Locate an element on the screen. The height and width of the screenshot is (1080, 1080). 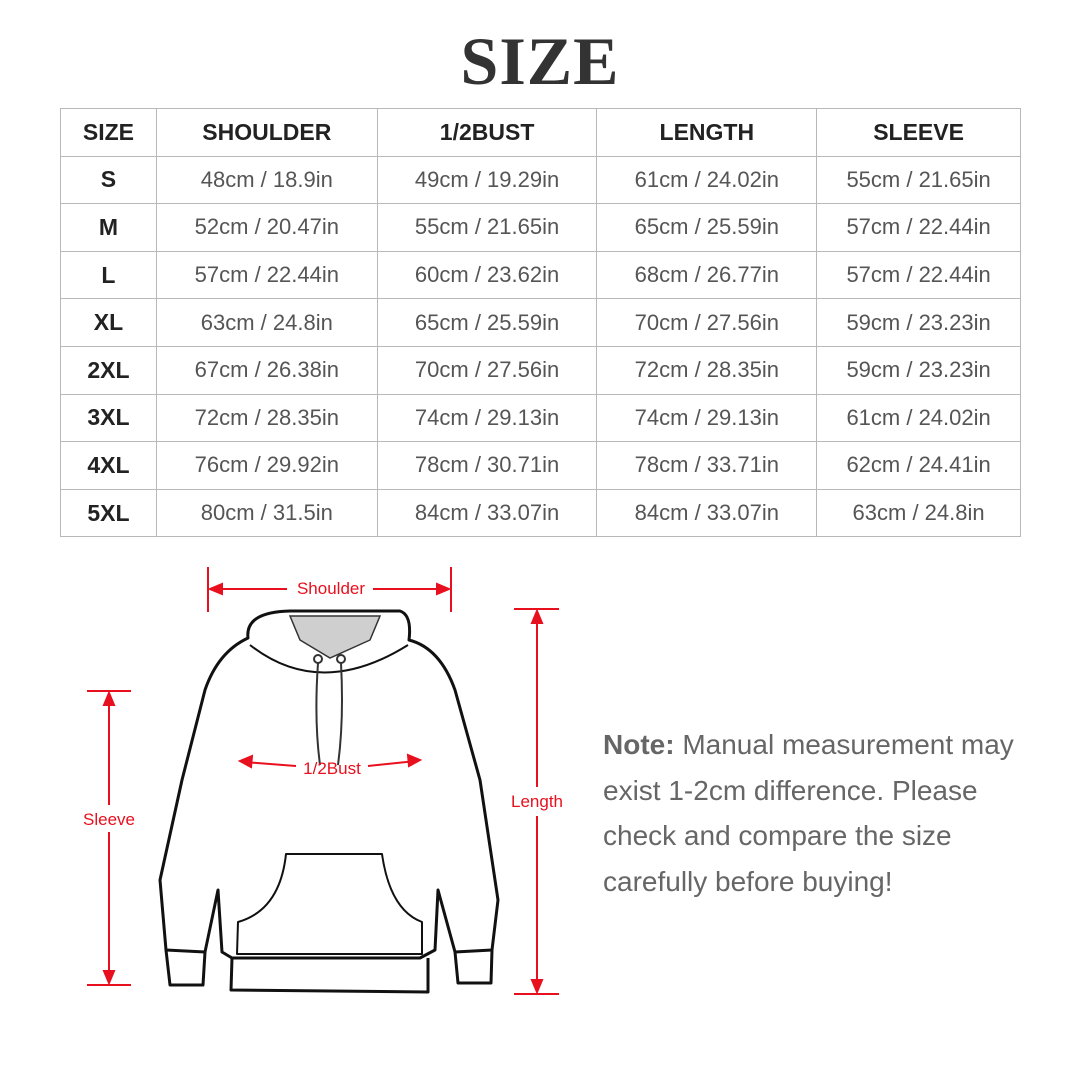
measurement-cell: 78cm / 30.71in is located at coordinates (487, 465).